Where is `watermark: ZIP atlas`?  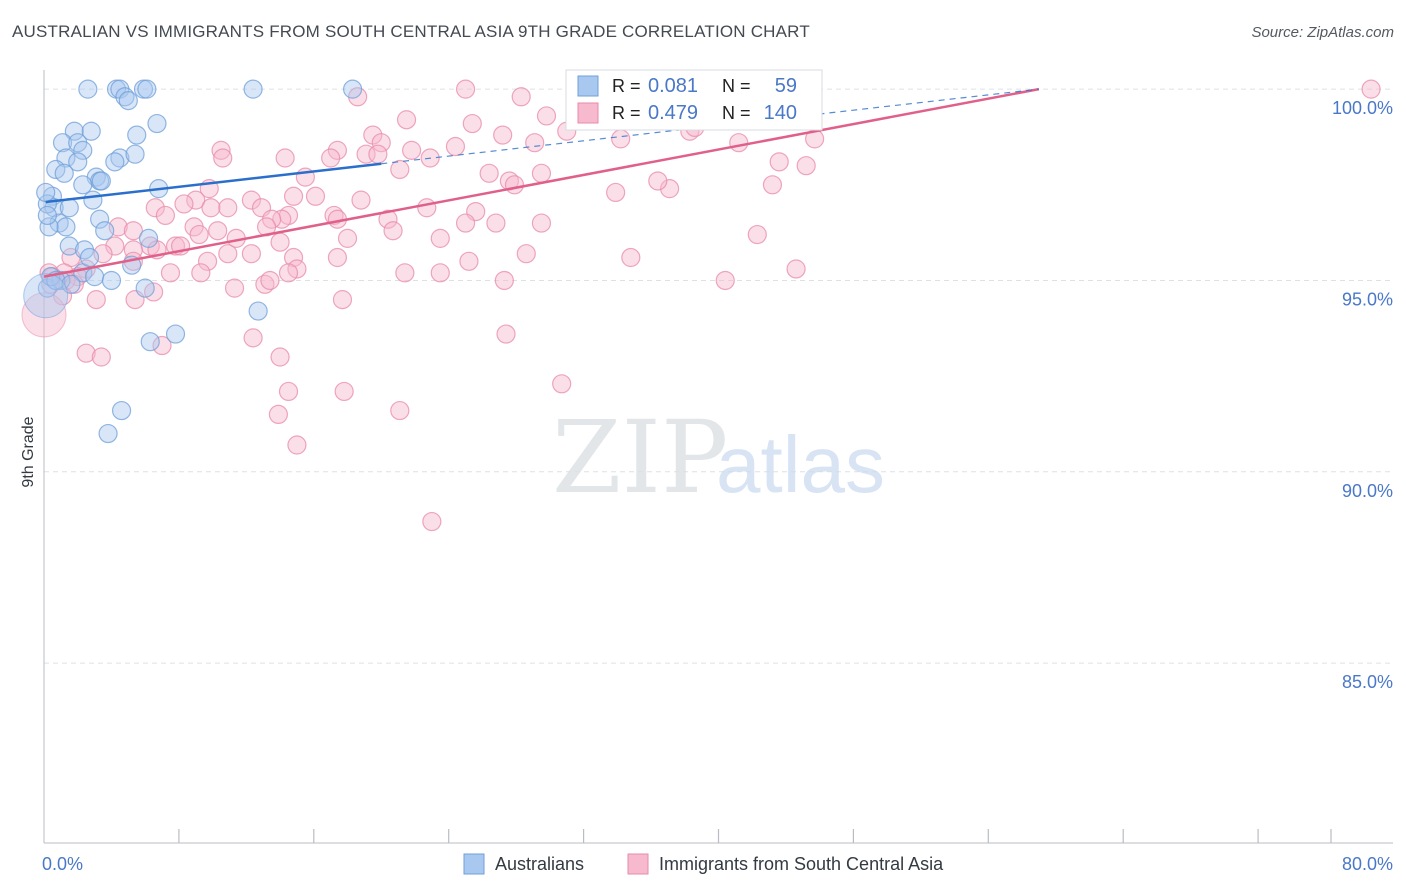
watermark: ZIP atlas is located at coordinates (718, 457).